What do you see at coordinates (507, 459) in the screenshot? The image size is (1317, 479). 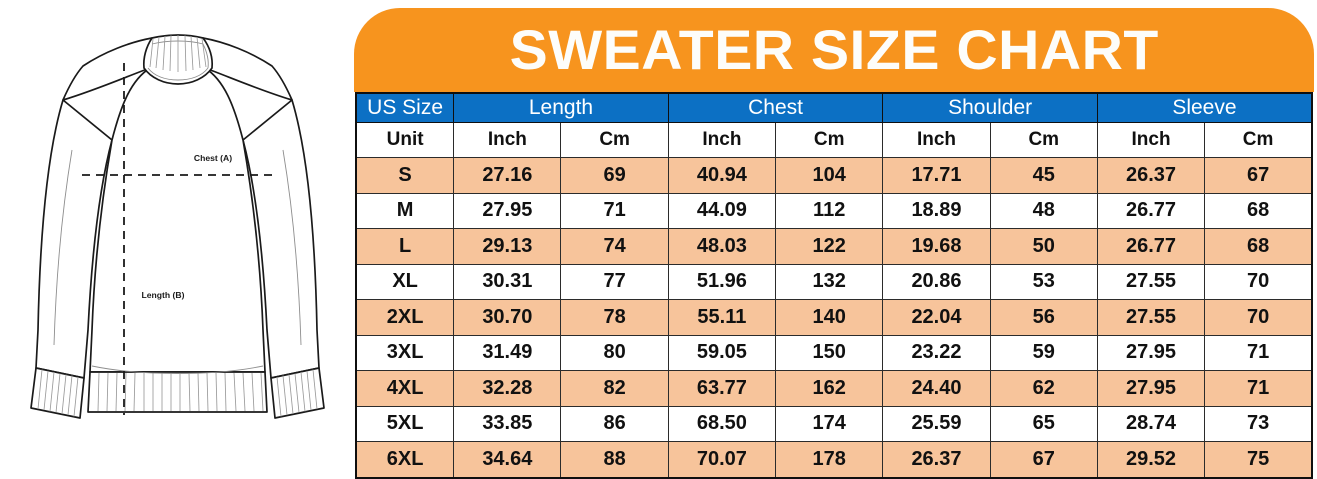 I see `cell-length-inch: 34.64` at bounding box center [507, 459].